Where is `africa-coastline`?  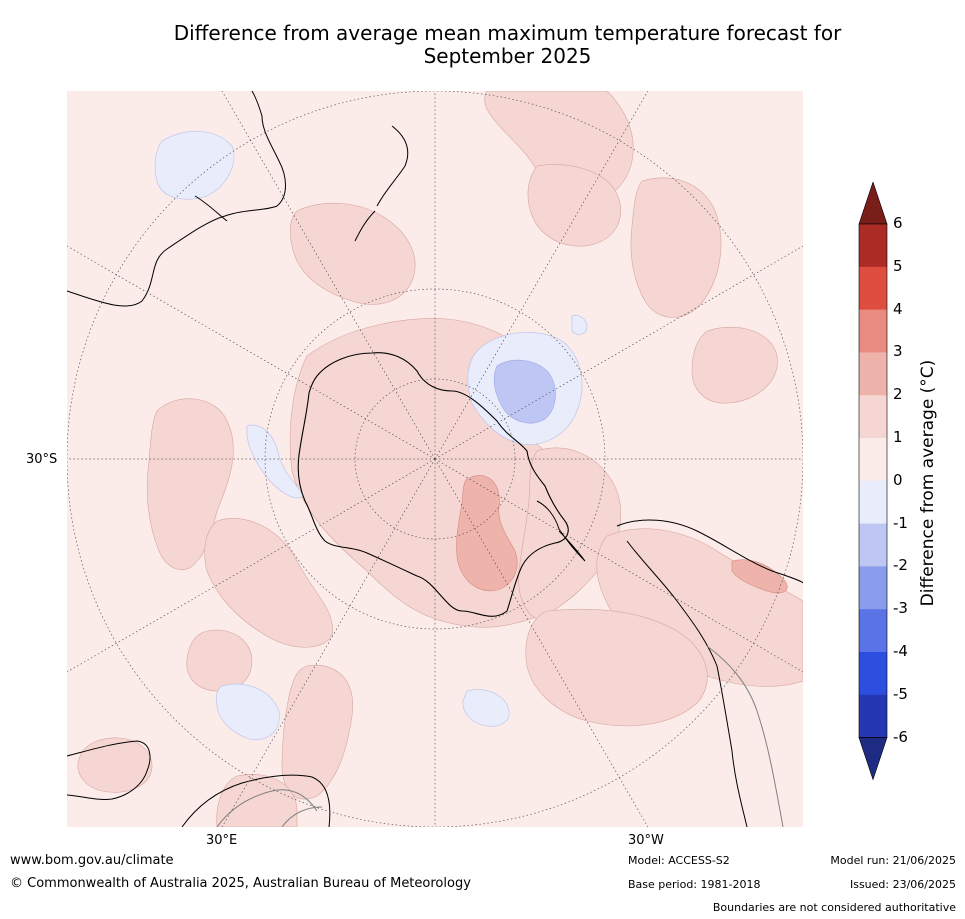
africa-coastline is located at coordinates (199, 783).